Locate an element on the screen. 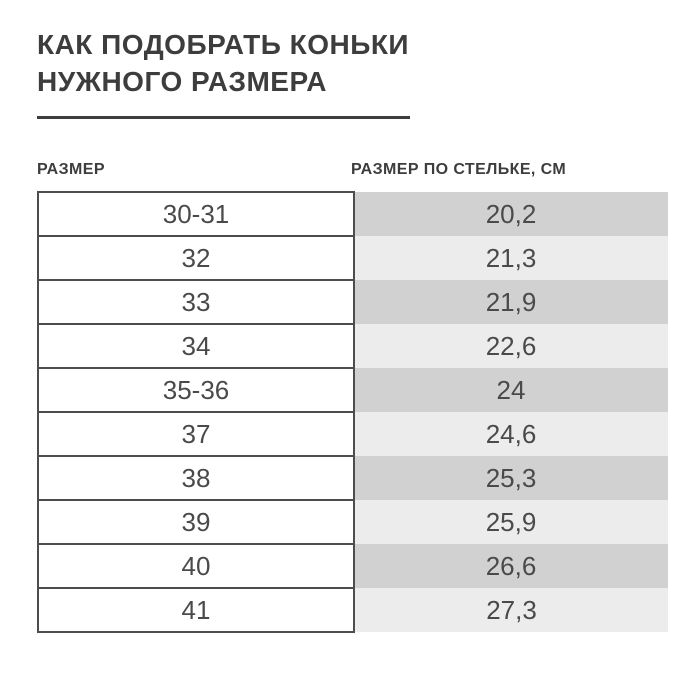  page-title: КАК ПОДОБРАТЬ КОНЬКИ НУЖНОГО РАЗМЕРА is located at coordinates (350, 63).